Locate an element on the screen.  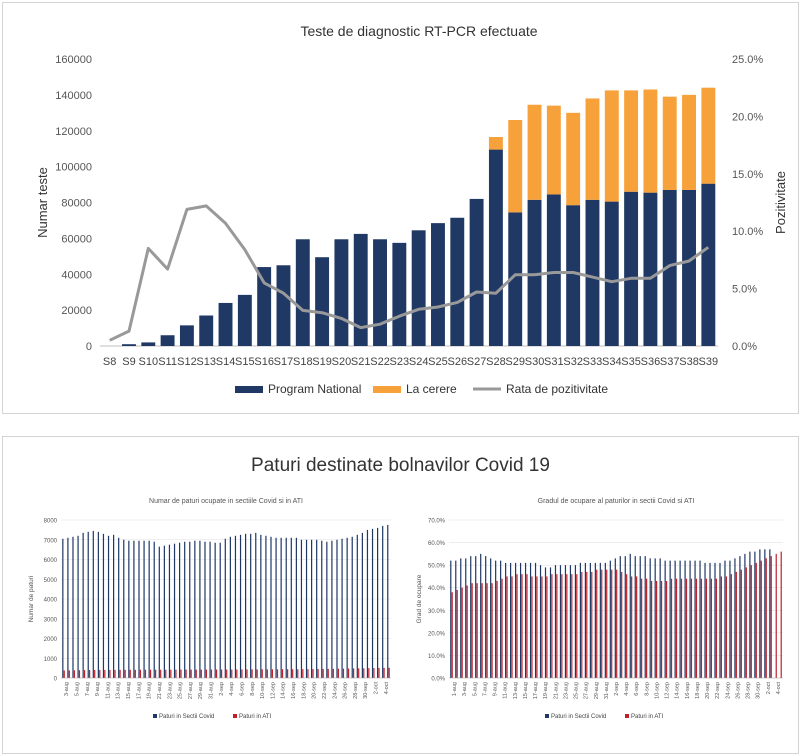
x-tick-label: 3-aug is located at coordinates (465, 689).